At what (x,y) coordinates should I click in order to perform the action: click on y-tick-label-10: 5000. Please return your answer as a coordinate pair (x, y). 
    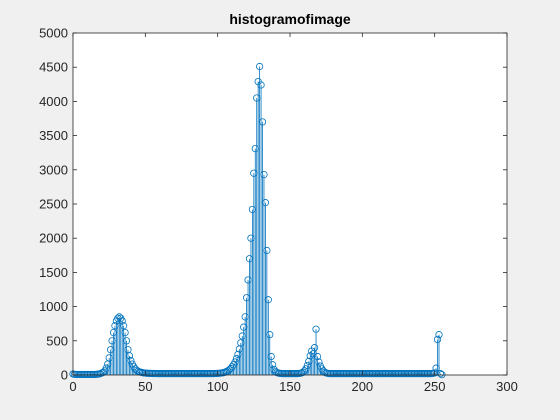
    Looking at the image, I should click on (53, 33).